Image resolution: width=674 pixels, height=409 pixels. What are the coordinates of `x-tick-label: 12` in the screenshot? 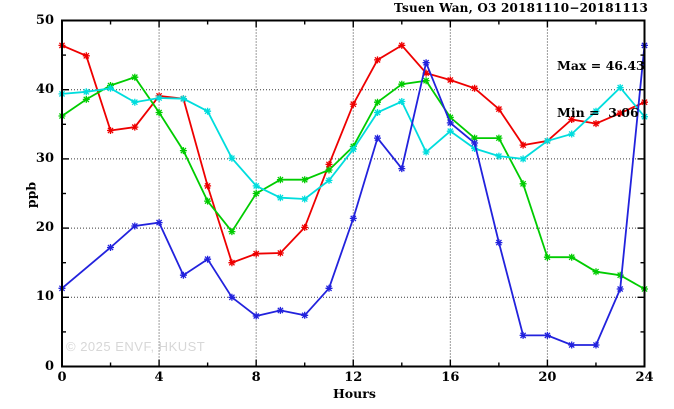 It's located at (353, 377).